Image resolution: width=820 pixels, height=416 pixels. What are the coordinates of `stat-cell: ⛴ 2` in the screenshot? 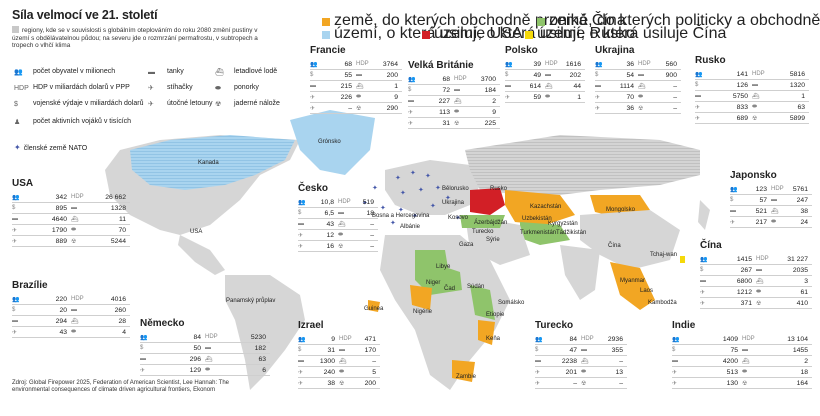 It's located at (777, 361).